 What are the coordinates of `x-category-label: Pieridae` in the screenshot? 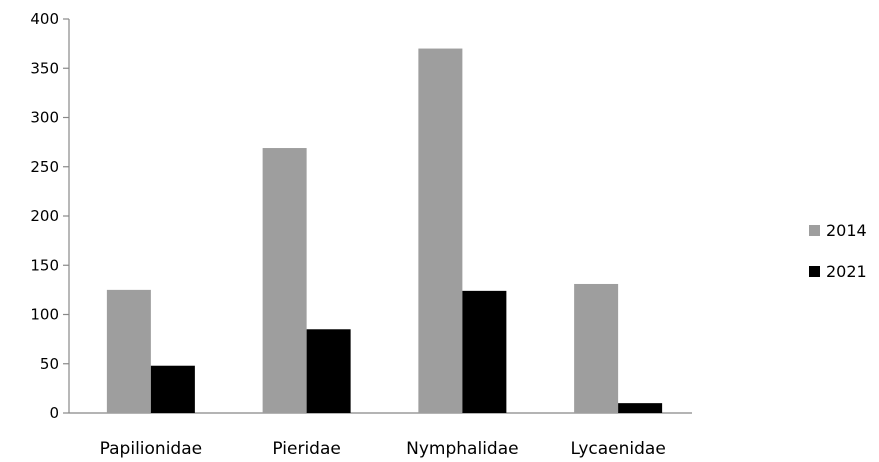 It's located at (306, 449).